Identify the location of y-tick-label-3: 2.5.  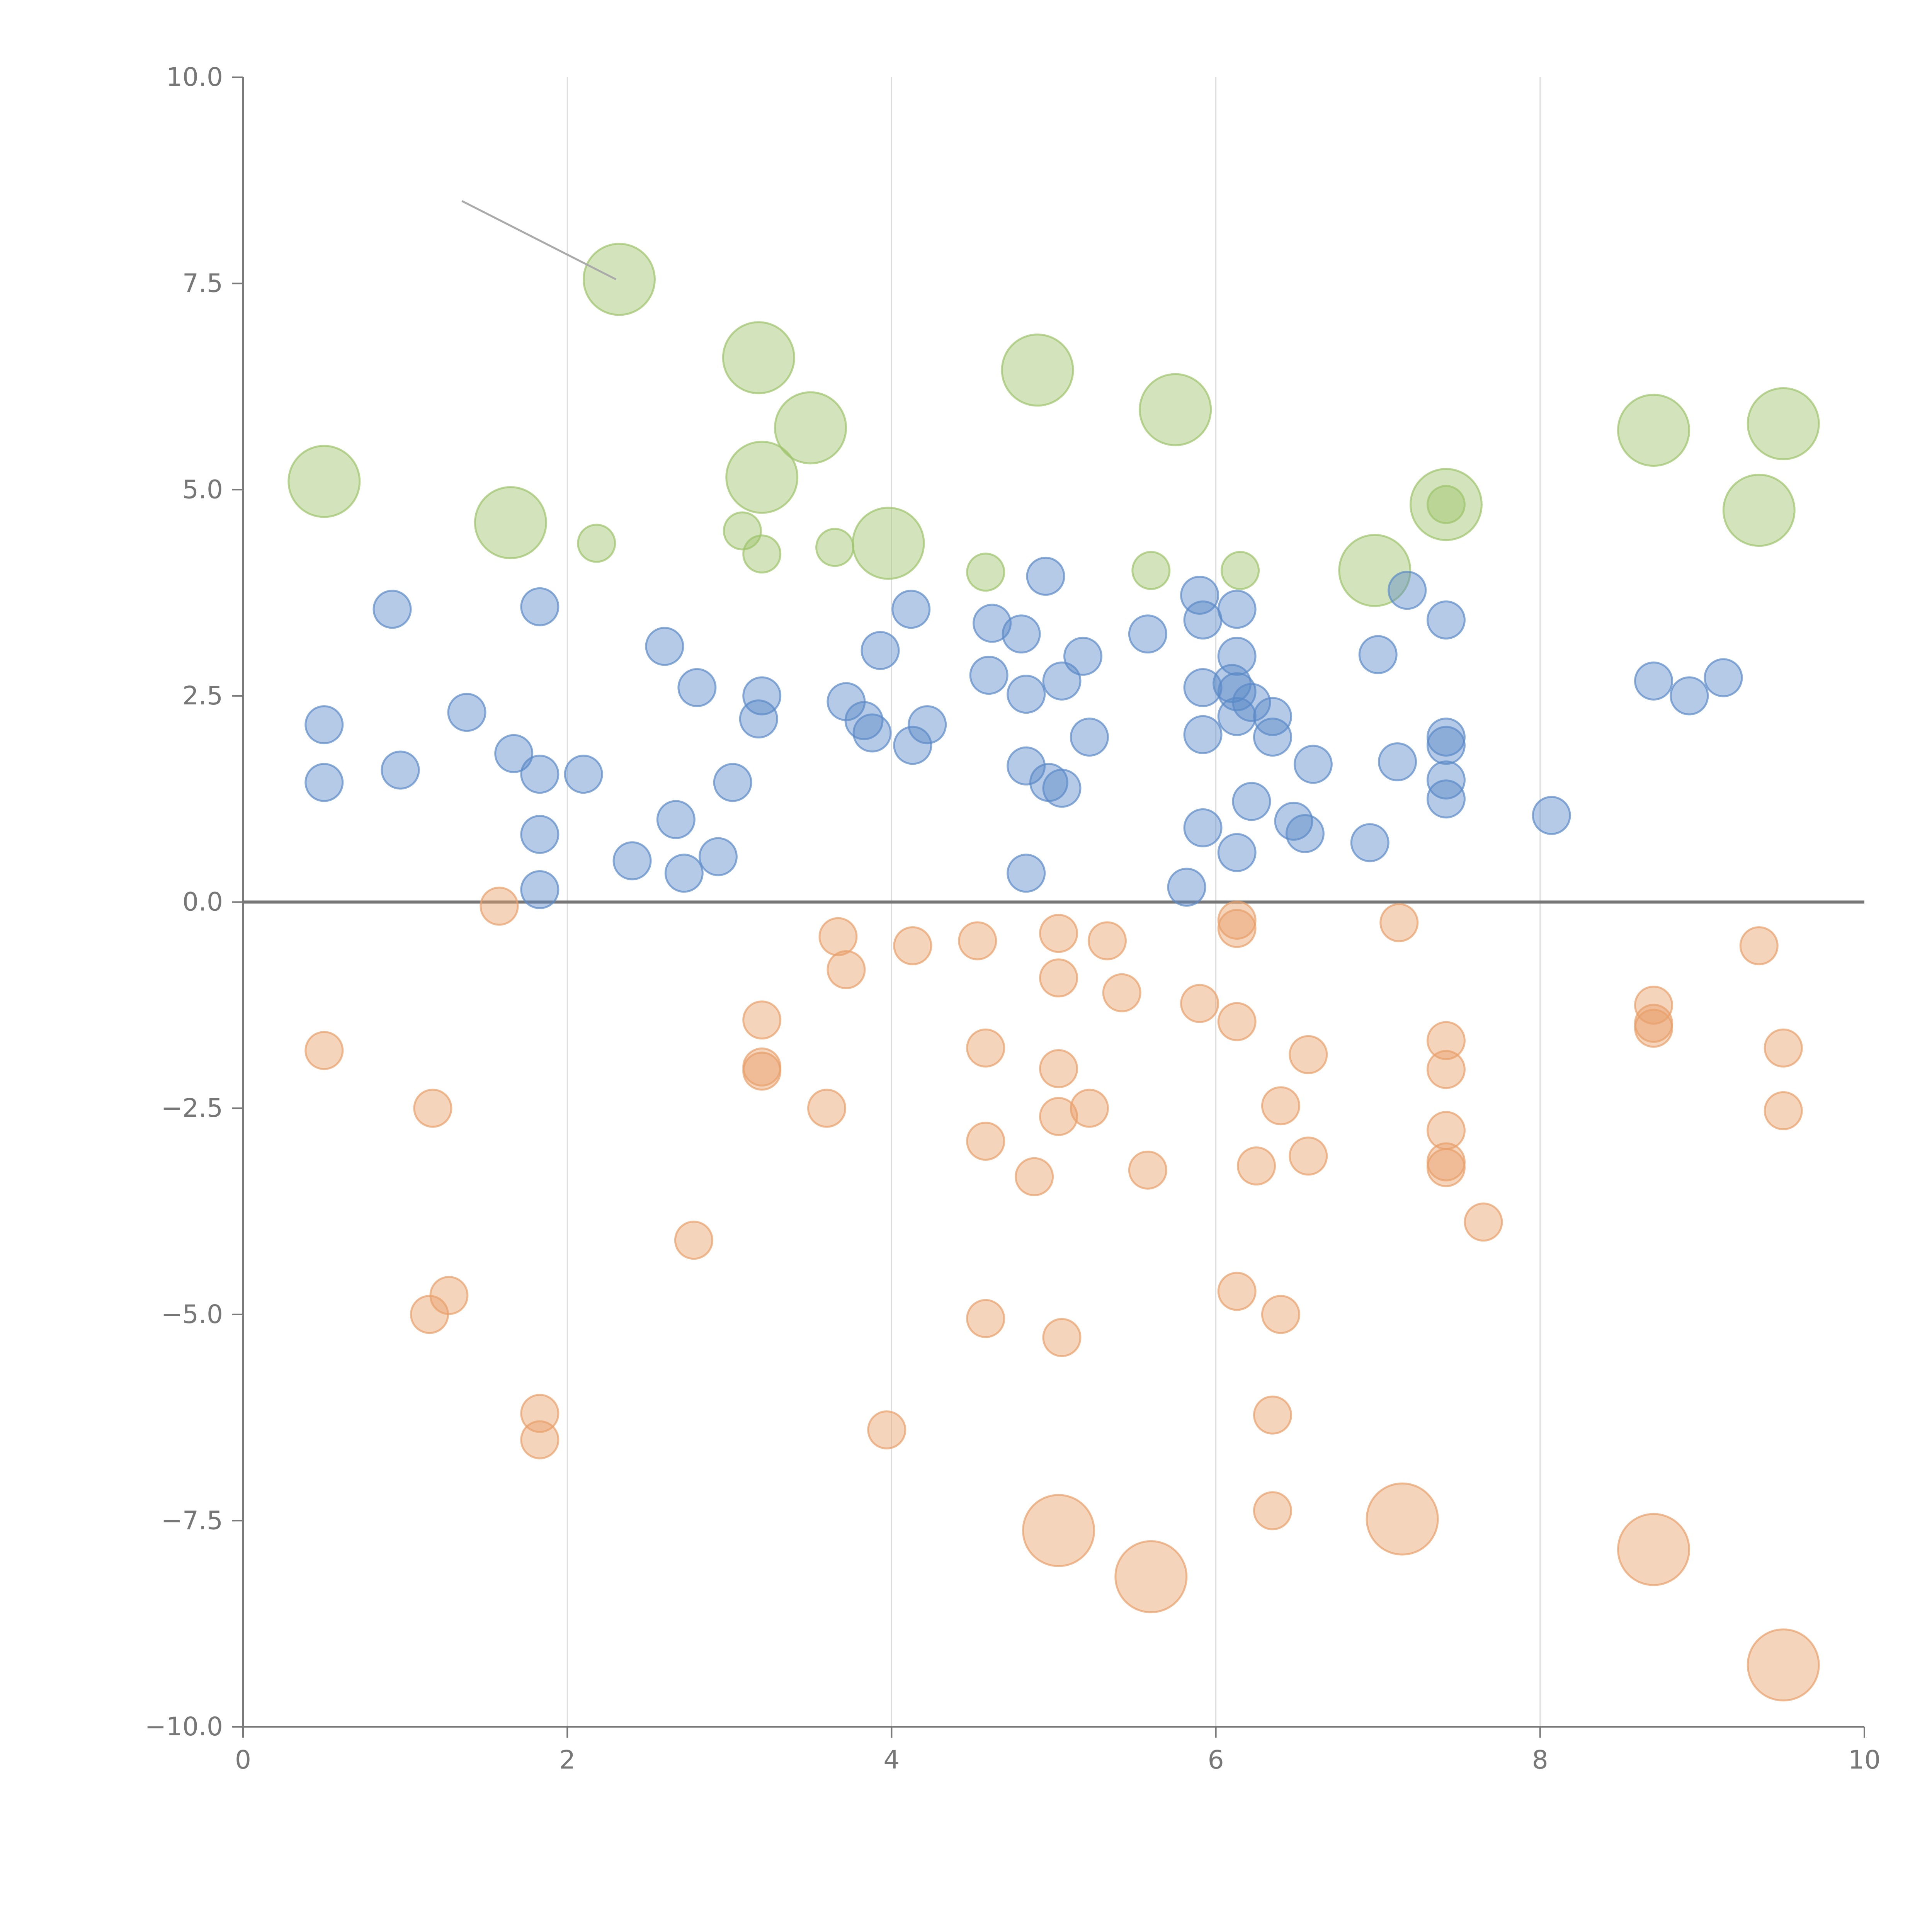
(202, 696).